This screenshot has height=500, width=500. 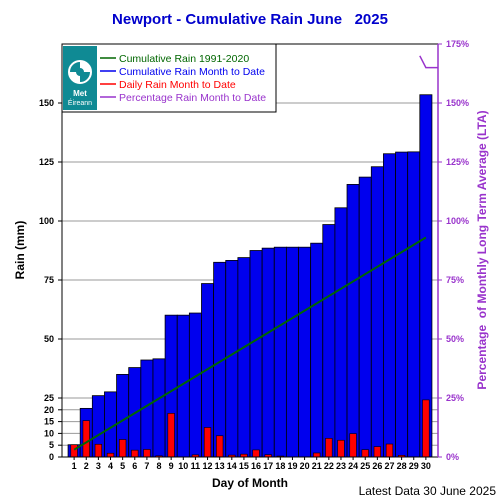 I want to click on x-tick-label: 29, so click(x=414, y=466).